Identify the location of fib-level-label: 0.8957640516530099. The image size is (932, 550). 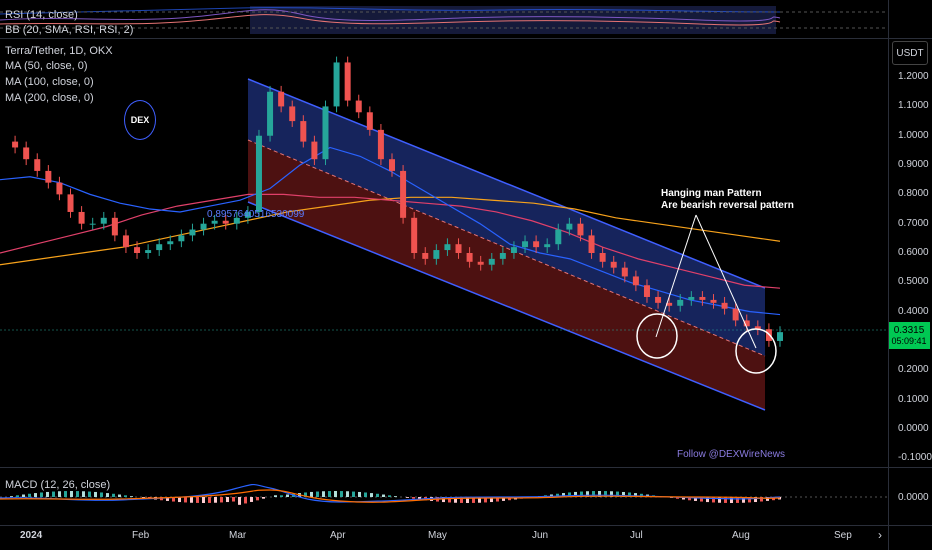
(256, 214).